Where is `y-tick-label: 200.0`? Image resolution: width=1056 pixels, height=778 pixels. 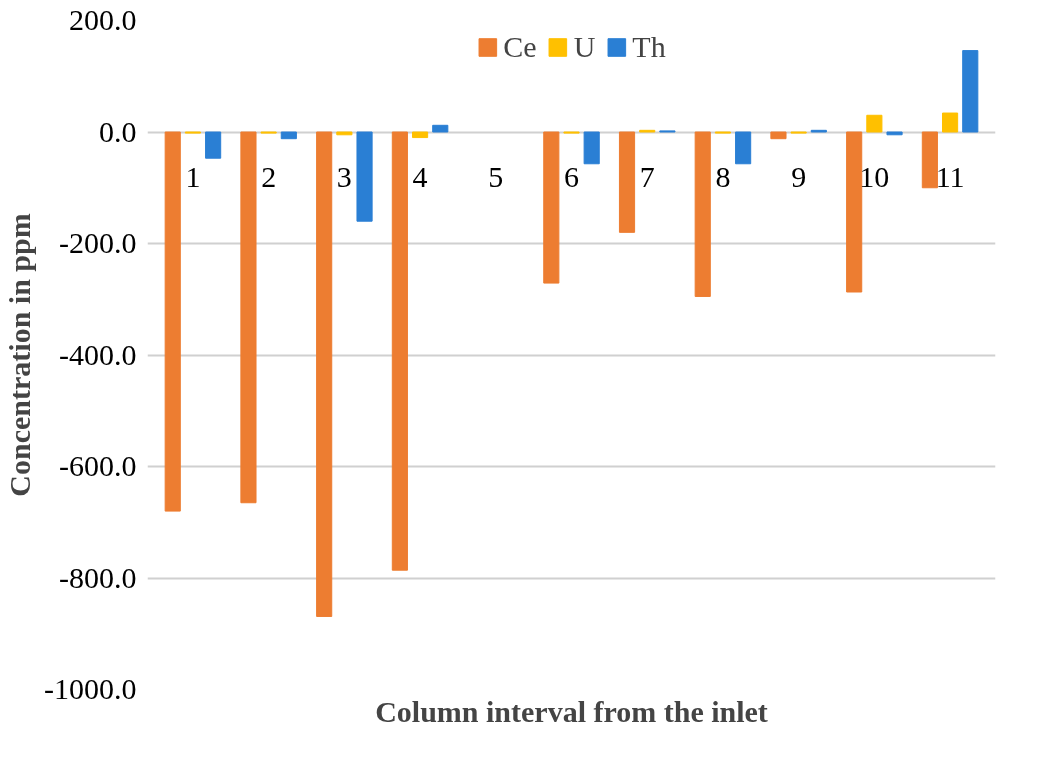 y-tick-label: 200.0 is located at coordinates (103, 19).